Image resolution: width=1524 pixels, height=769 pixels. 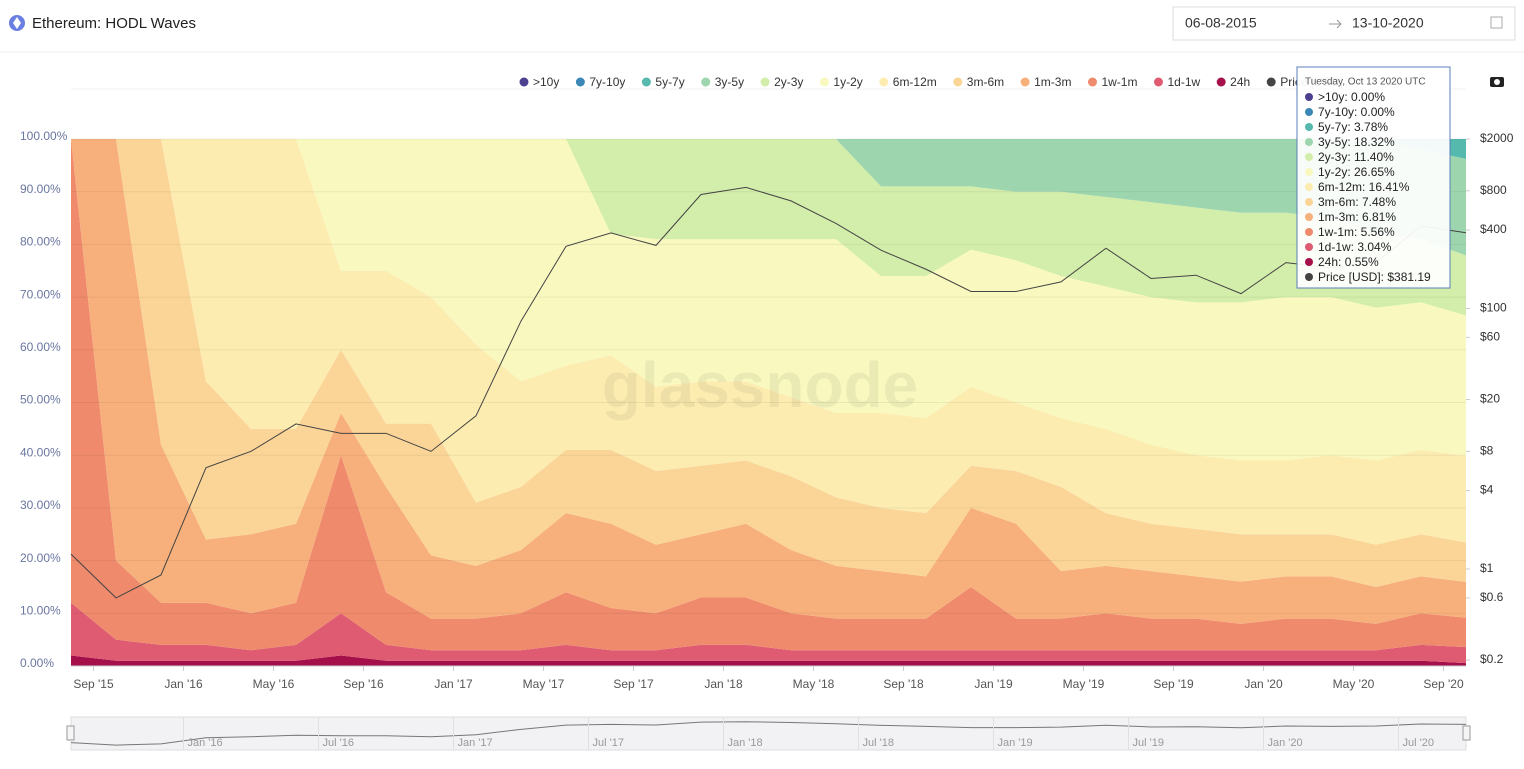 I want to click on tooltip-box, so click(x=1373, y=177).